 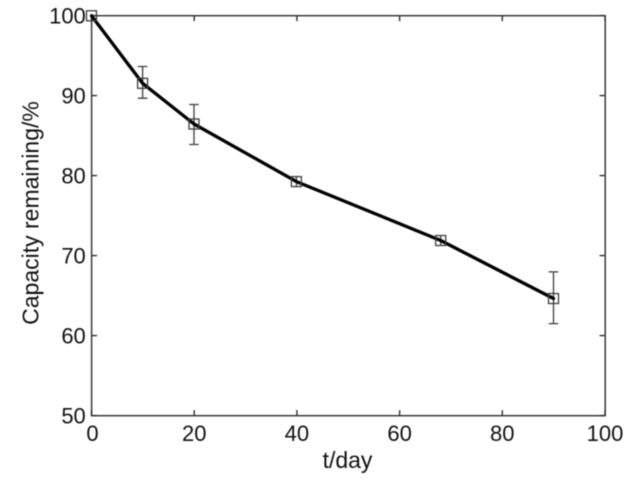 What do you see at coordinates (194, 433) in the screenshot?
I see `svg-text: 20` at bounding box center [194, 433].